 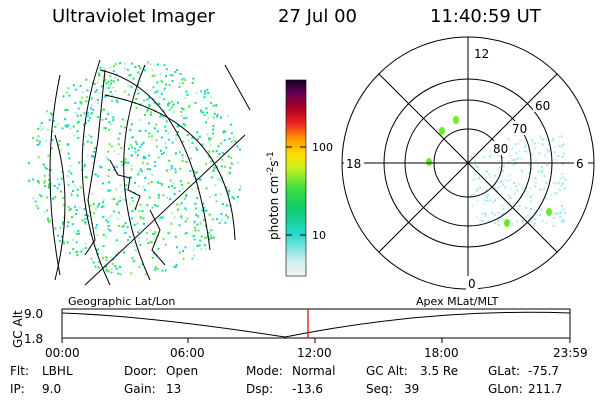 I want to click on coastline, so click(x=157, y=237).